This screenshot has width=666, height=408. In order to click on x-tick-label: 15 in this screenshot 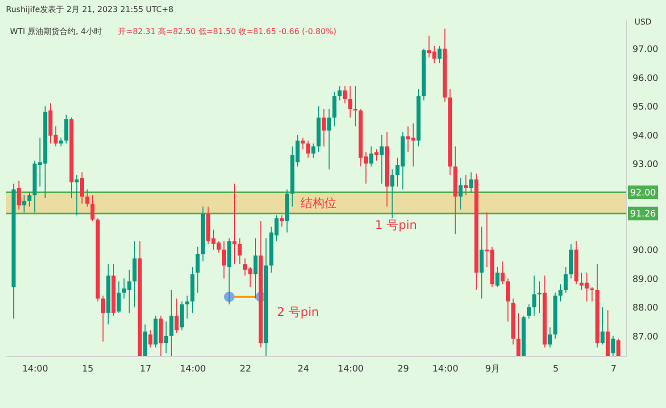, I will do `click(88, 369)`.